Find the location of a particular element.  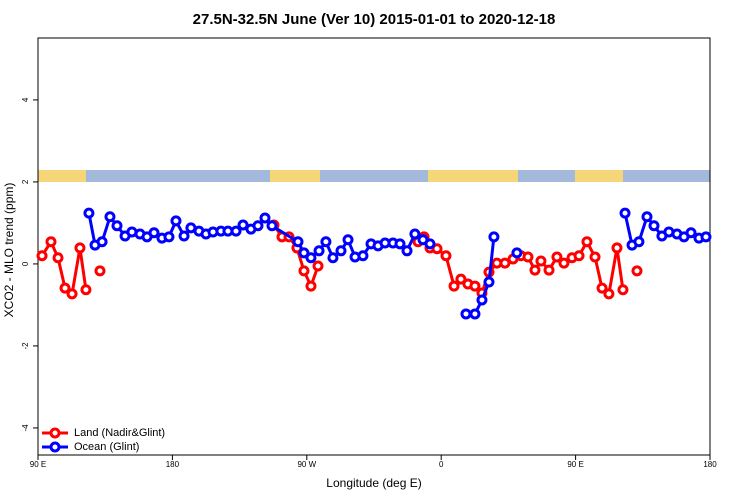

x-tick-label: 0 is located at coordinates (441, 464).